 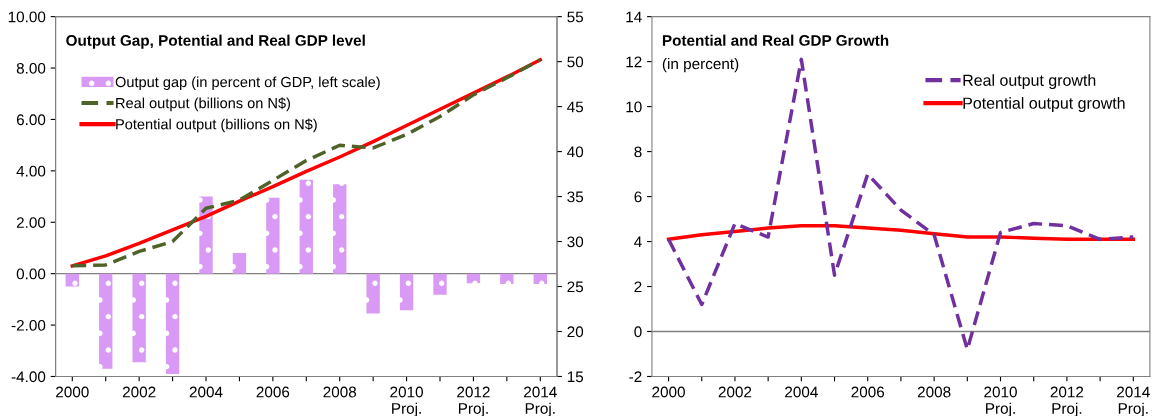 I want to click on y-tick-label: 0.00, so click(x=31, y=274).